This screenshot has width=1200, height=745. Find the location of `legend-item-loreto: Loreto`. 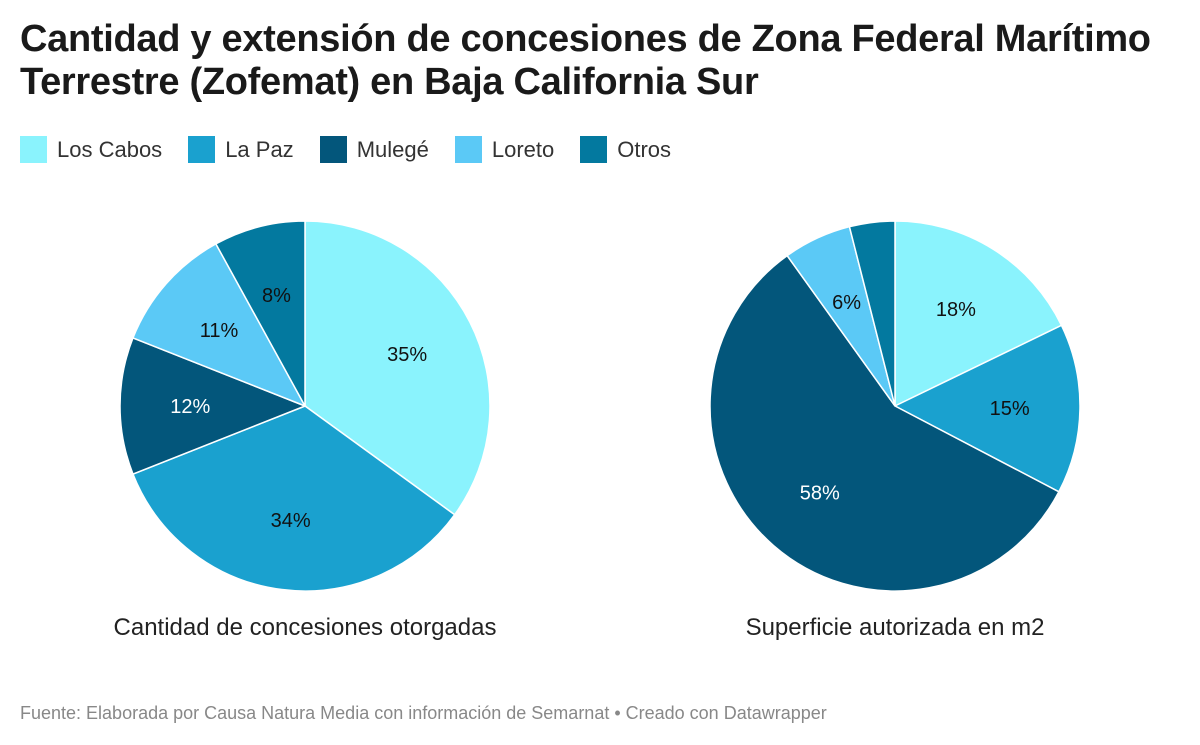

legend-item-loreto: Loreto is located at coordinates (504, 149).